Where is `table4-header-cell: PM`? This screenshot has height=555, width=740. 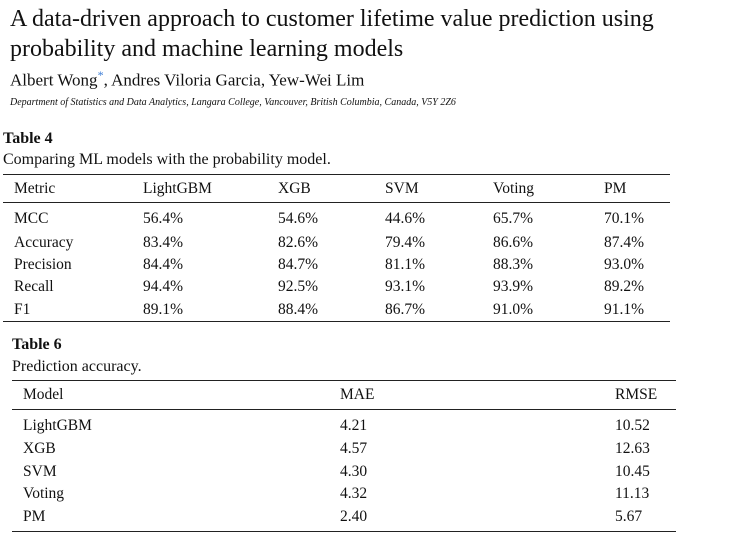 table4-header-cell: PM is located at coordinates (615, 188).